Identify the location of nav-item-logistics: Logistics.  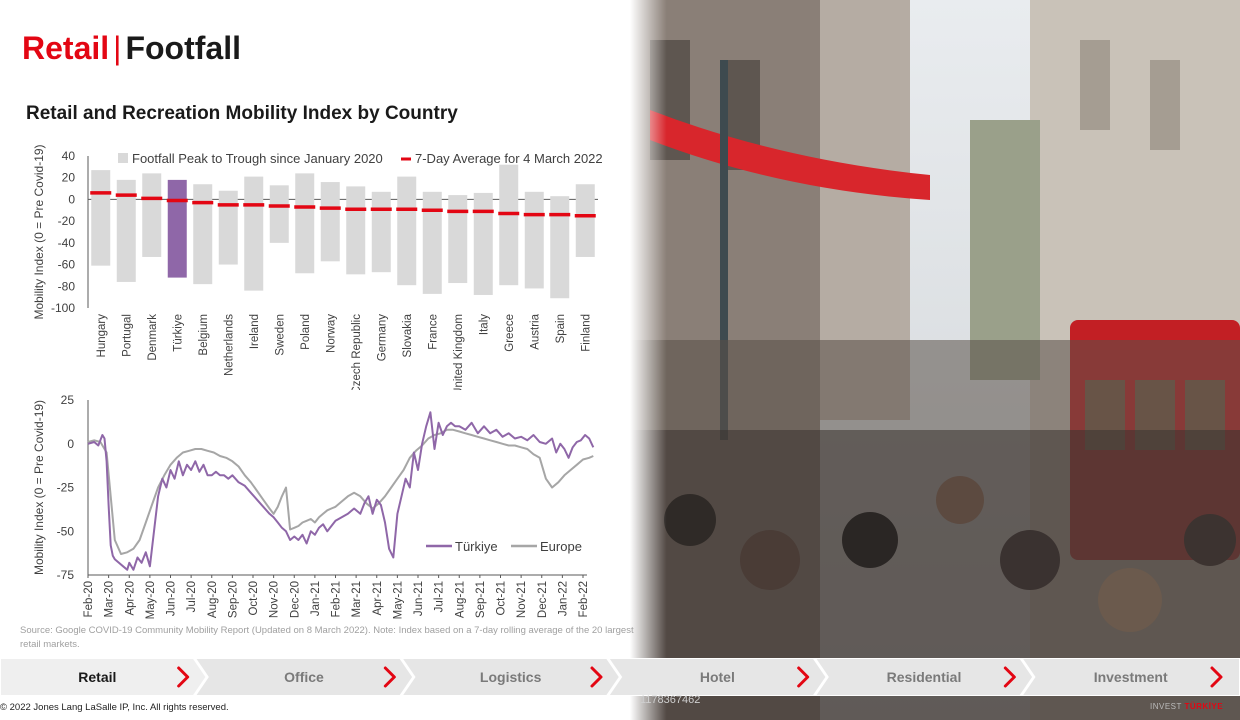
(511, 677).